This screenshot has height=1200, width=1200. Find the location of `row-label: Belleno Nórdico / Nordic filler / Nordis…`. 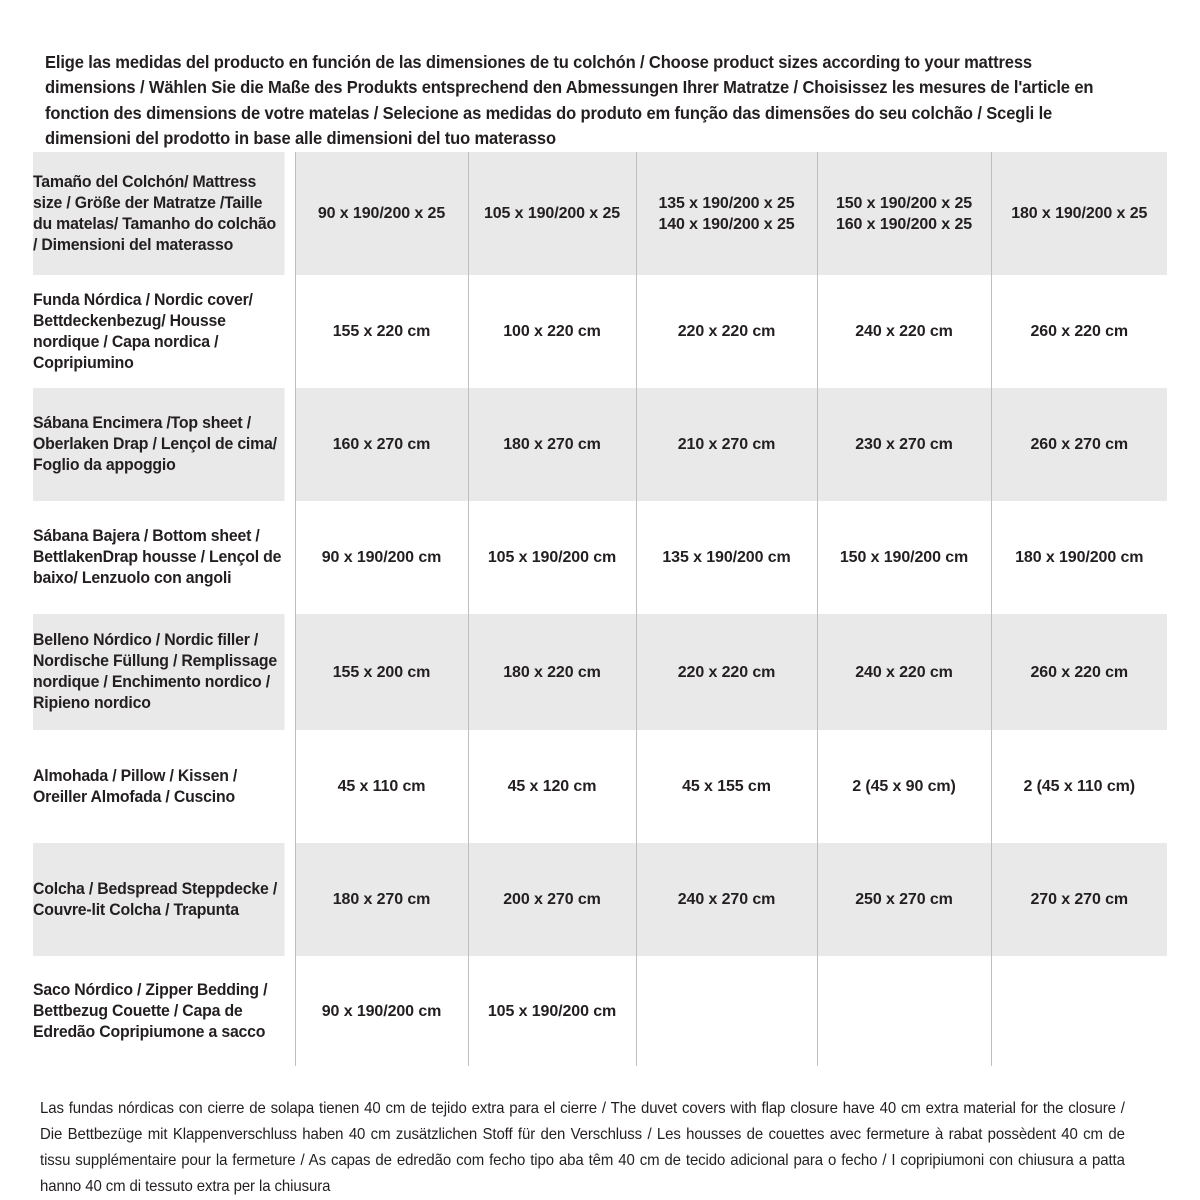

row-label: Belleno Nórdico / Nordic filler / Nordis… is located at coordinates (159, 672).